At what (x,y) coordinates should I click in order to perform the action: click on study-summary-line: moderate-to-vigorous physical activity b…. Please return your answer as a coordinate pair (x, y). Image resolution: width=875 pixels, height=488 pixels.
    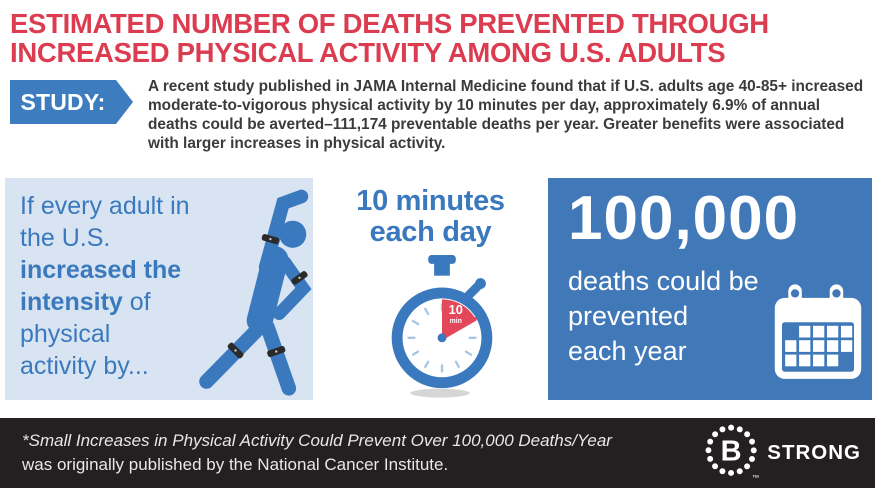
    Looking at the image, I should click on (484, 105).